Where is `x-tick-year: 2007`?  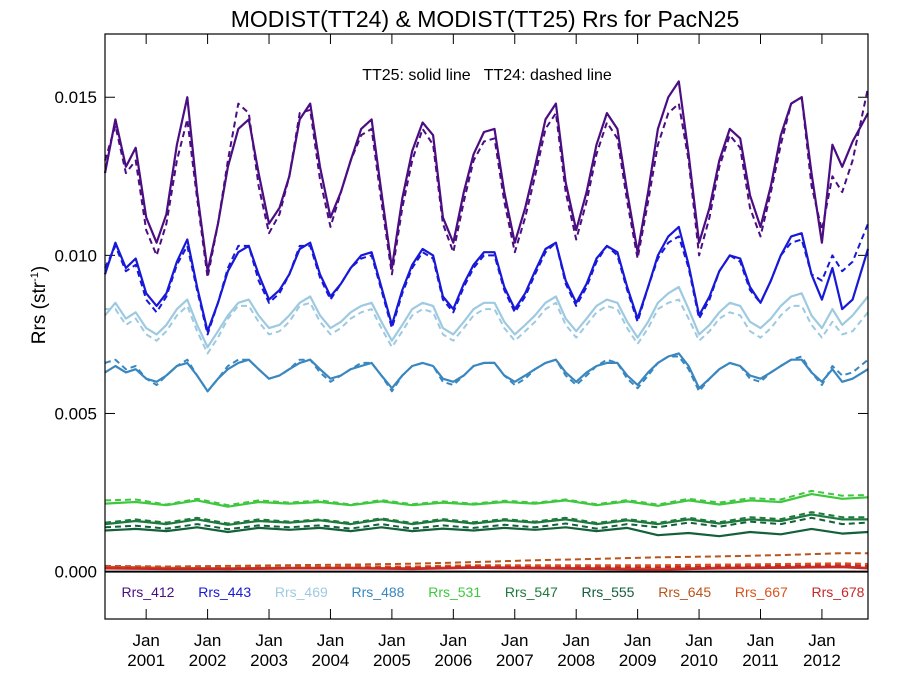 x-tick-year: 2007 is located at coordinates (515, 660).